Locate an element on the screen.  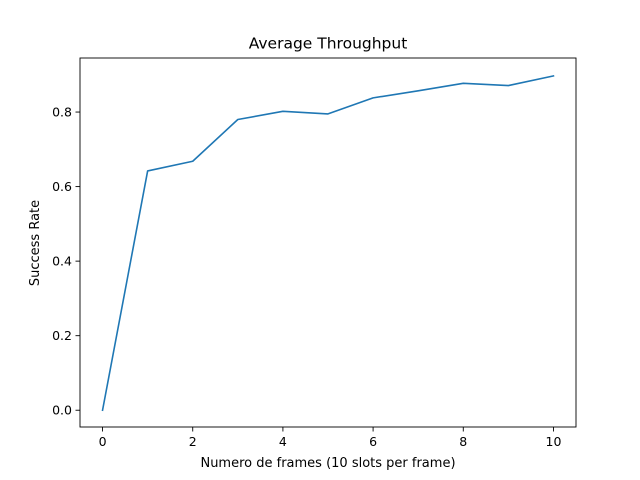
y-tick-label: 0.0 is located at coordinates (62, 410).